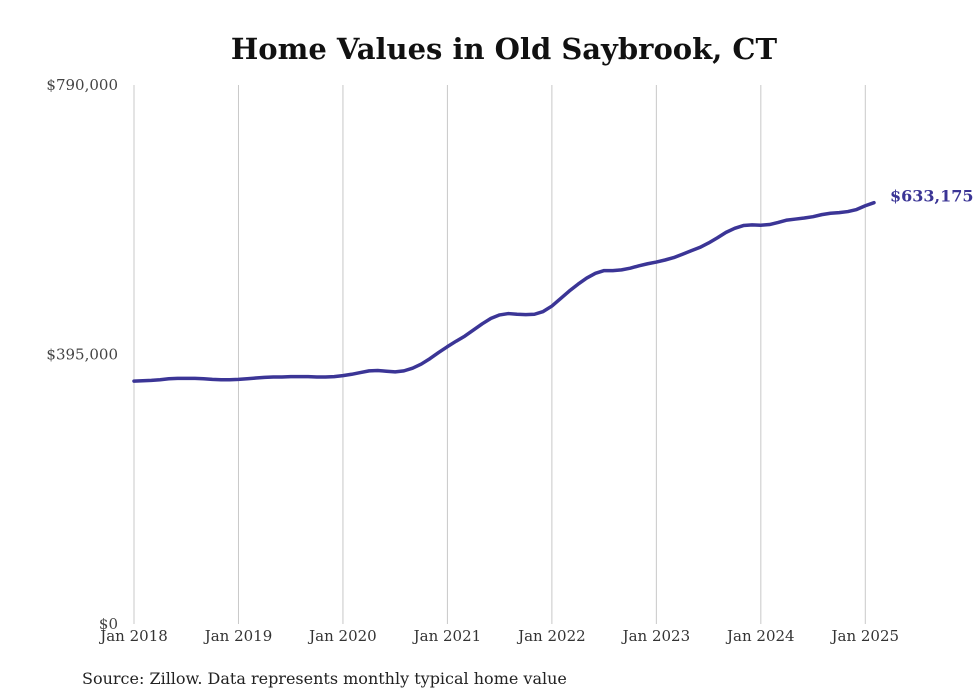 This screenshot has height=699, width=980. I want to click on x-tick-label: Jan 2024, so click(760, 636).